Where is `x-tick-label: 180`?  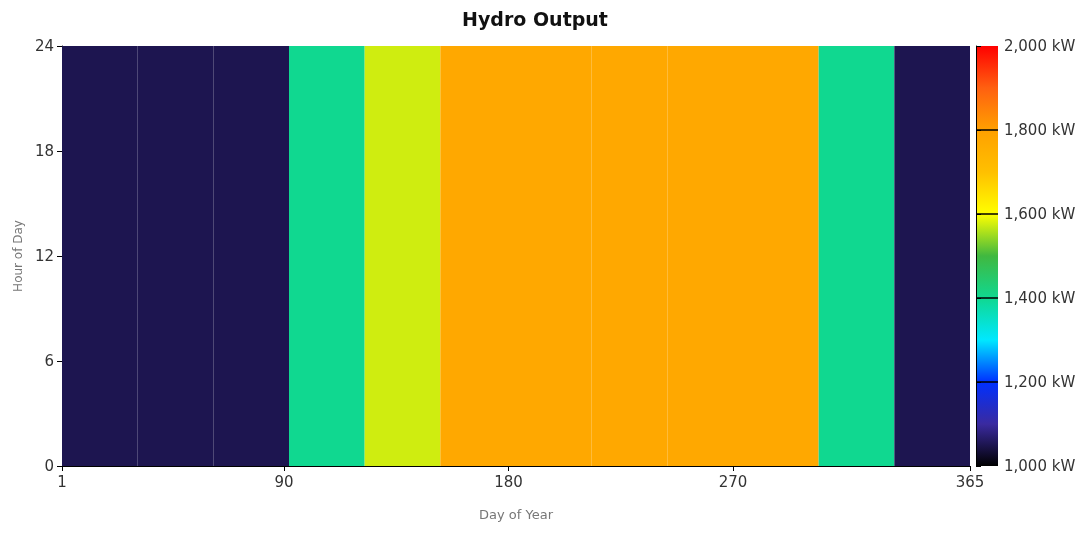 x-tick-label: 180 is located at coordinates (508, 481).